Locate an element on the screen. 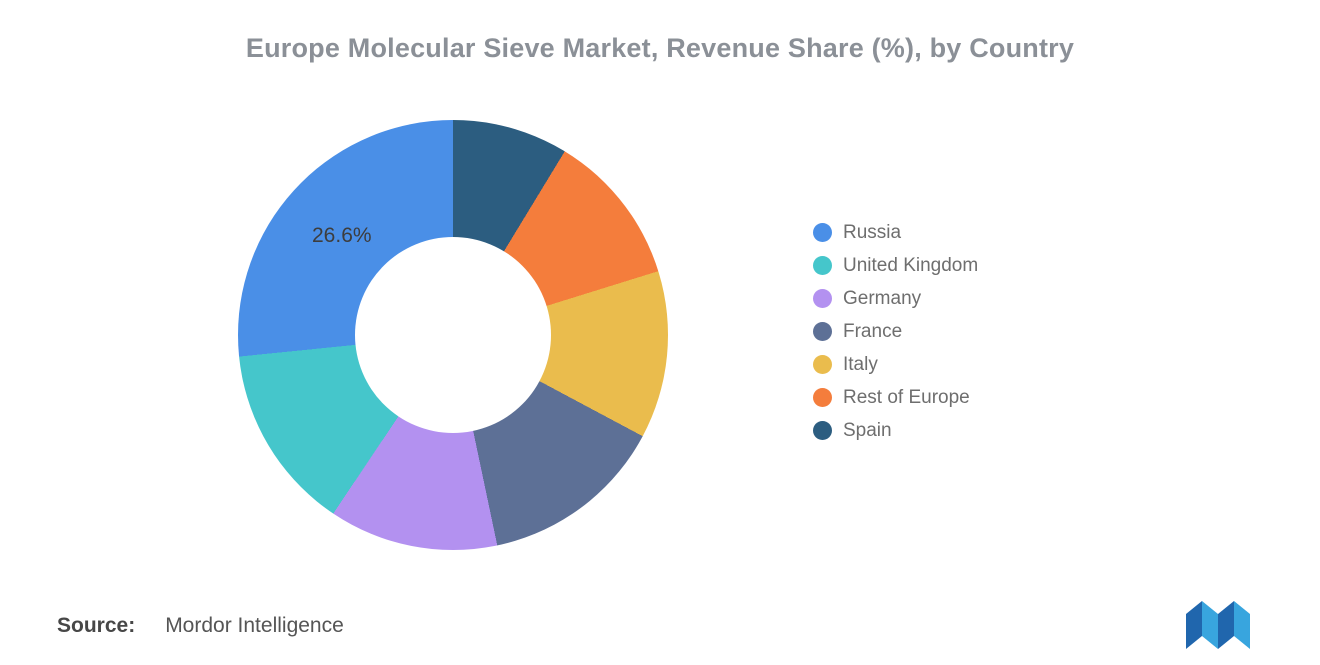  legend-label: France is located at coordinates (873, 331).